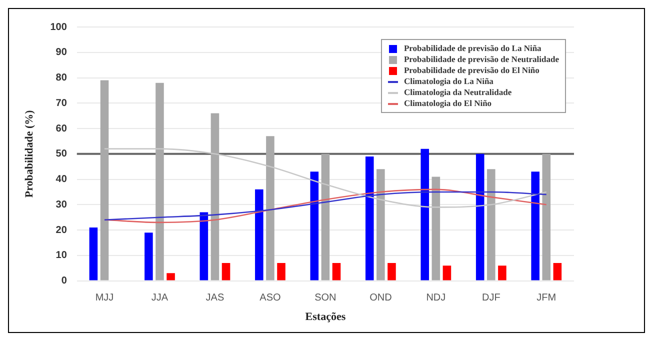 The width and height of the screenshot is (655, 343). I want to click on x-tick-label: DJF, so click(491, 298).